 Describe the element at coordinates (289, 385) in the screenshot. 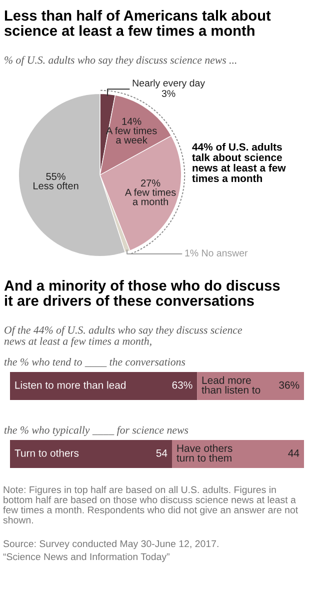

I see `data-label: 36%` at that location.